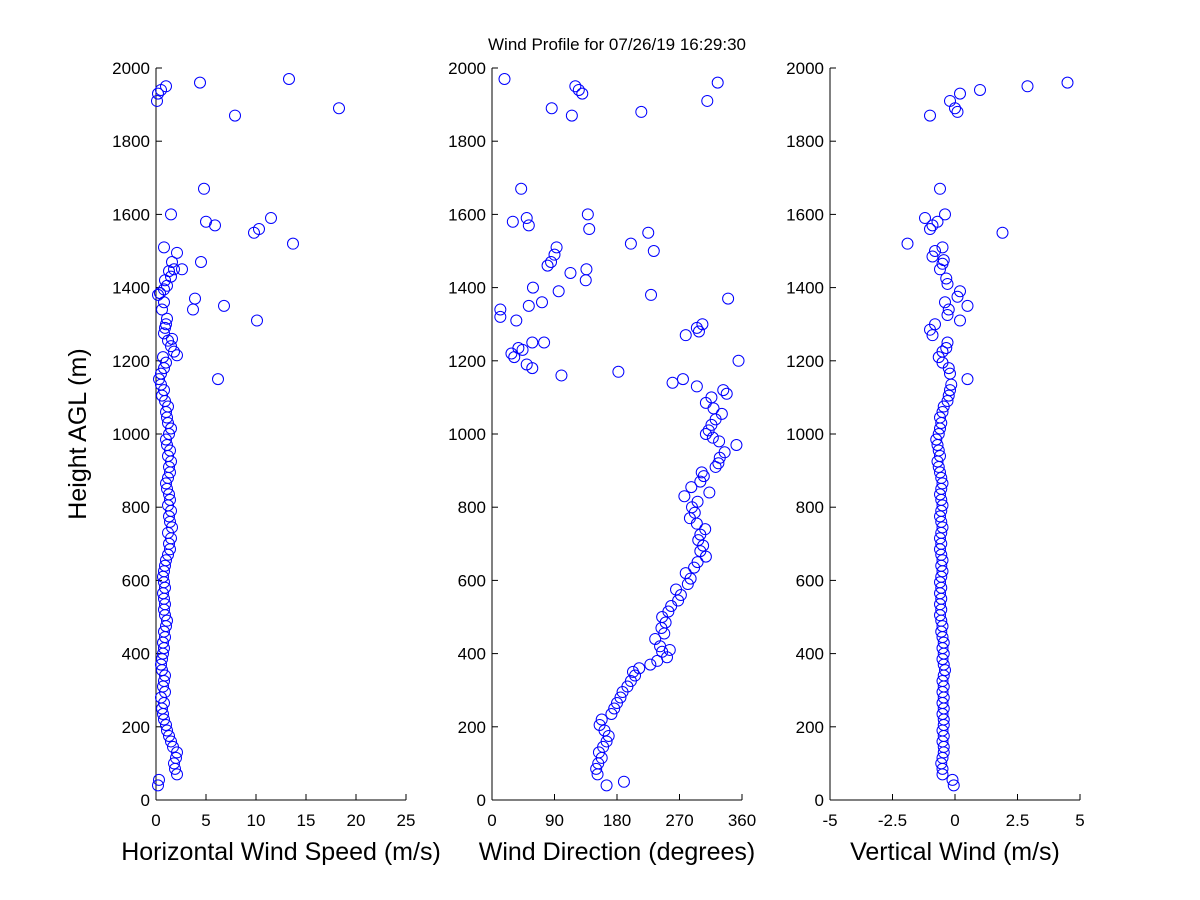 This screenshot has width=1200, height=900. I want to click on y-tick-label: 1600, so click(131, 214).